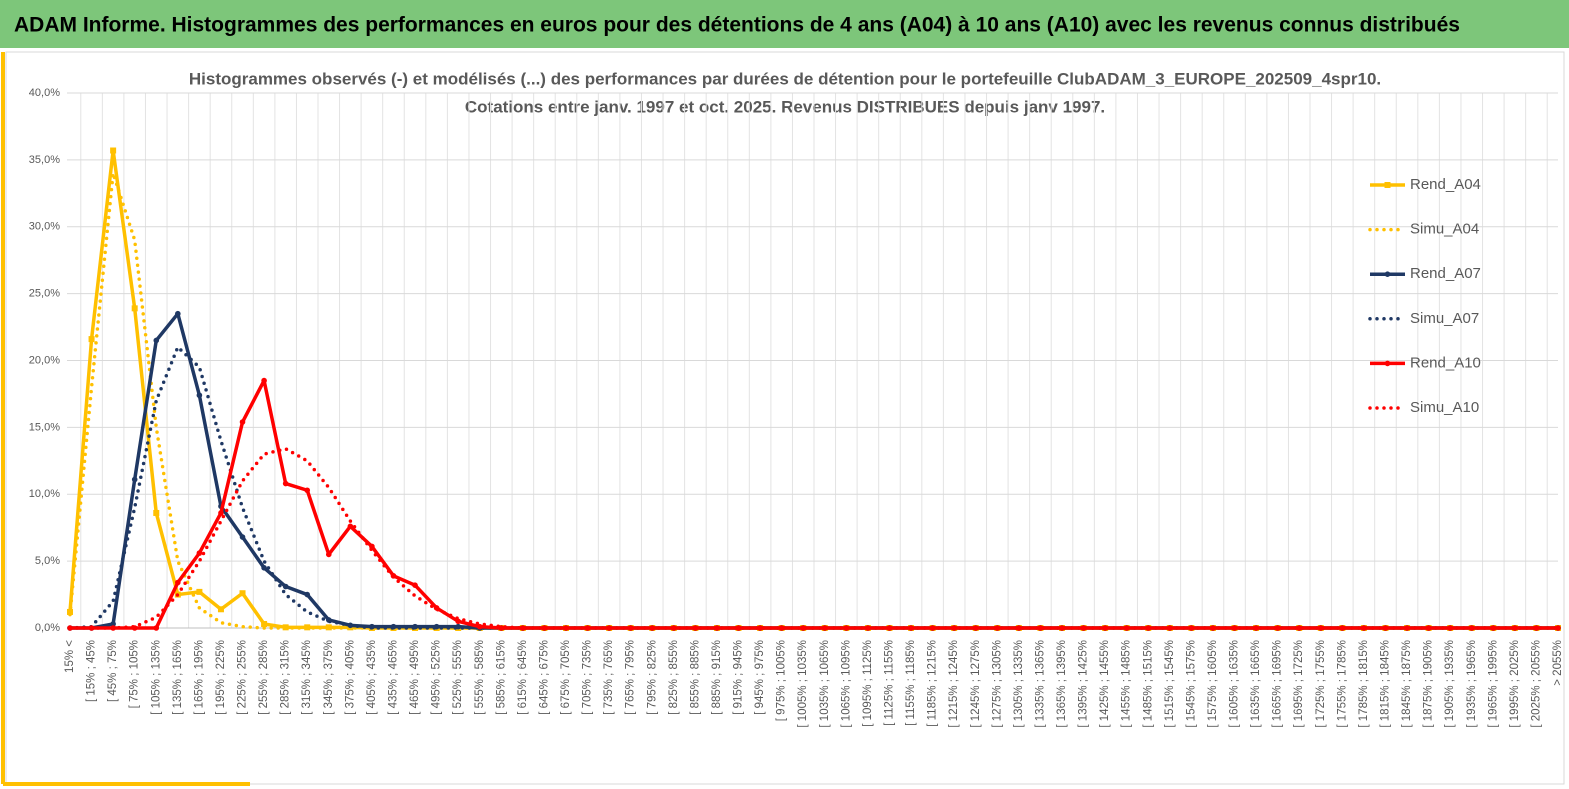  Describe the element at coordinates (976, 684) in the screenshot. I see `x-tick-label: [ 1245% ; 1275%` at that location.